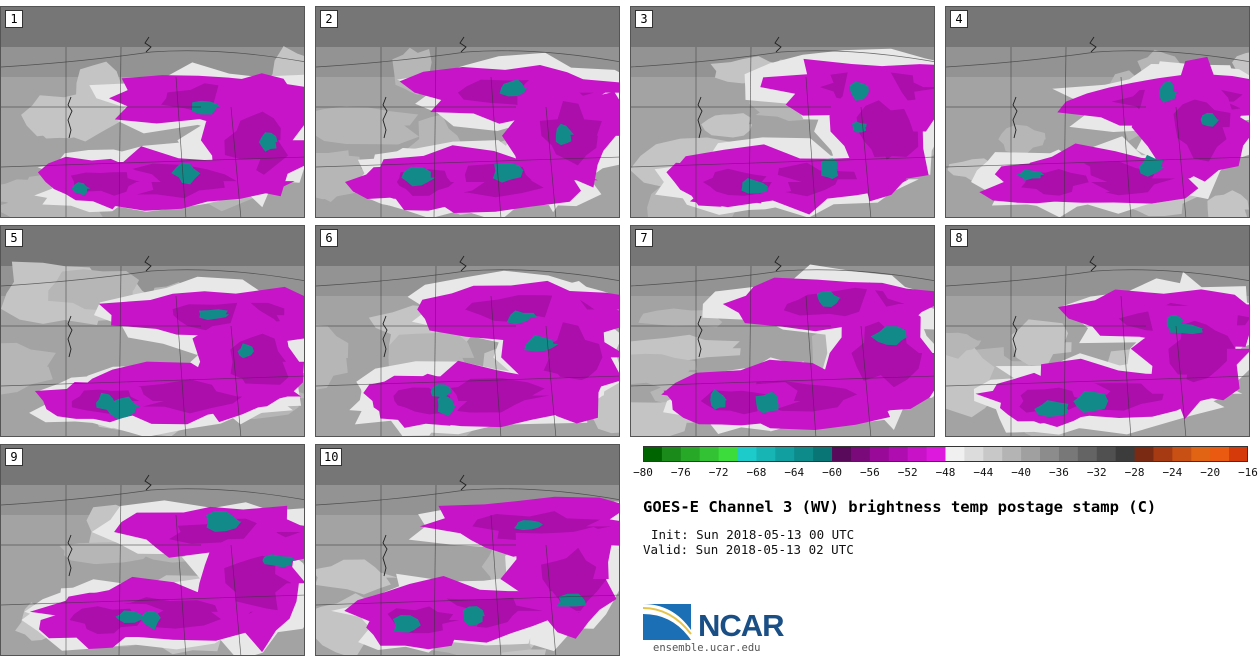 The width and height of the screenshot is (1260, 657). Describe the element at coordinates (1096, 472) in the screenshot. I see `colorbar-tick-label: −32` at that location.